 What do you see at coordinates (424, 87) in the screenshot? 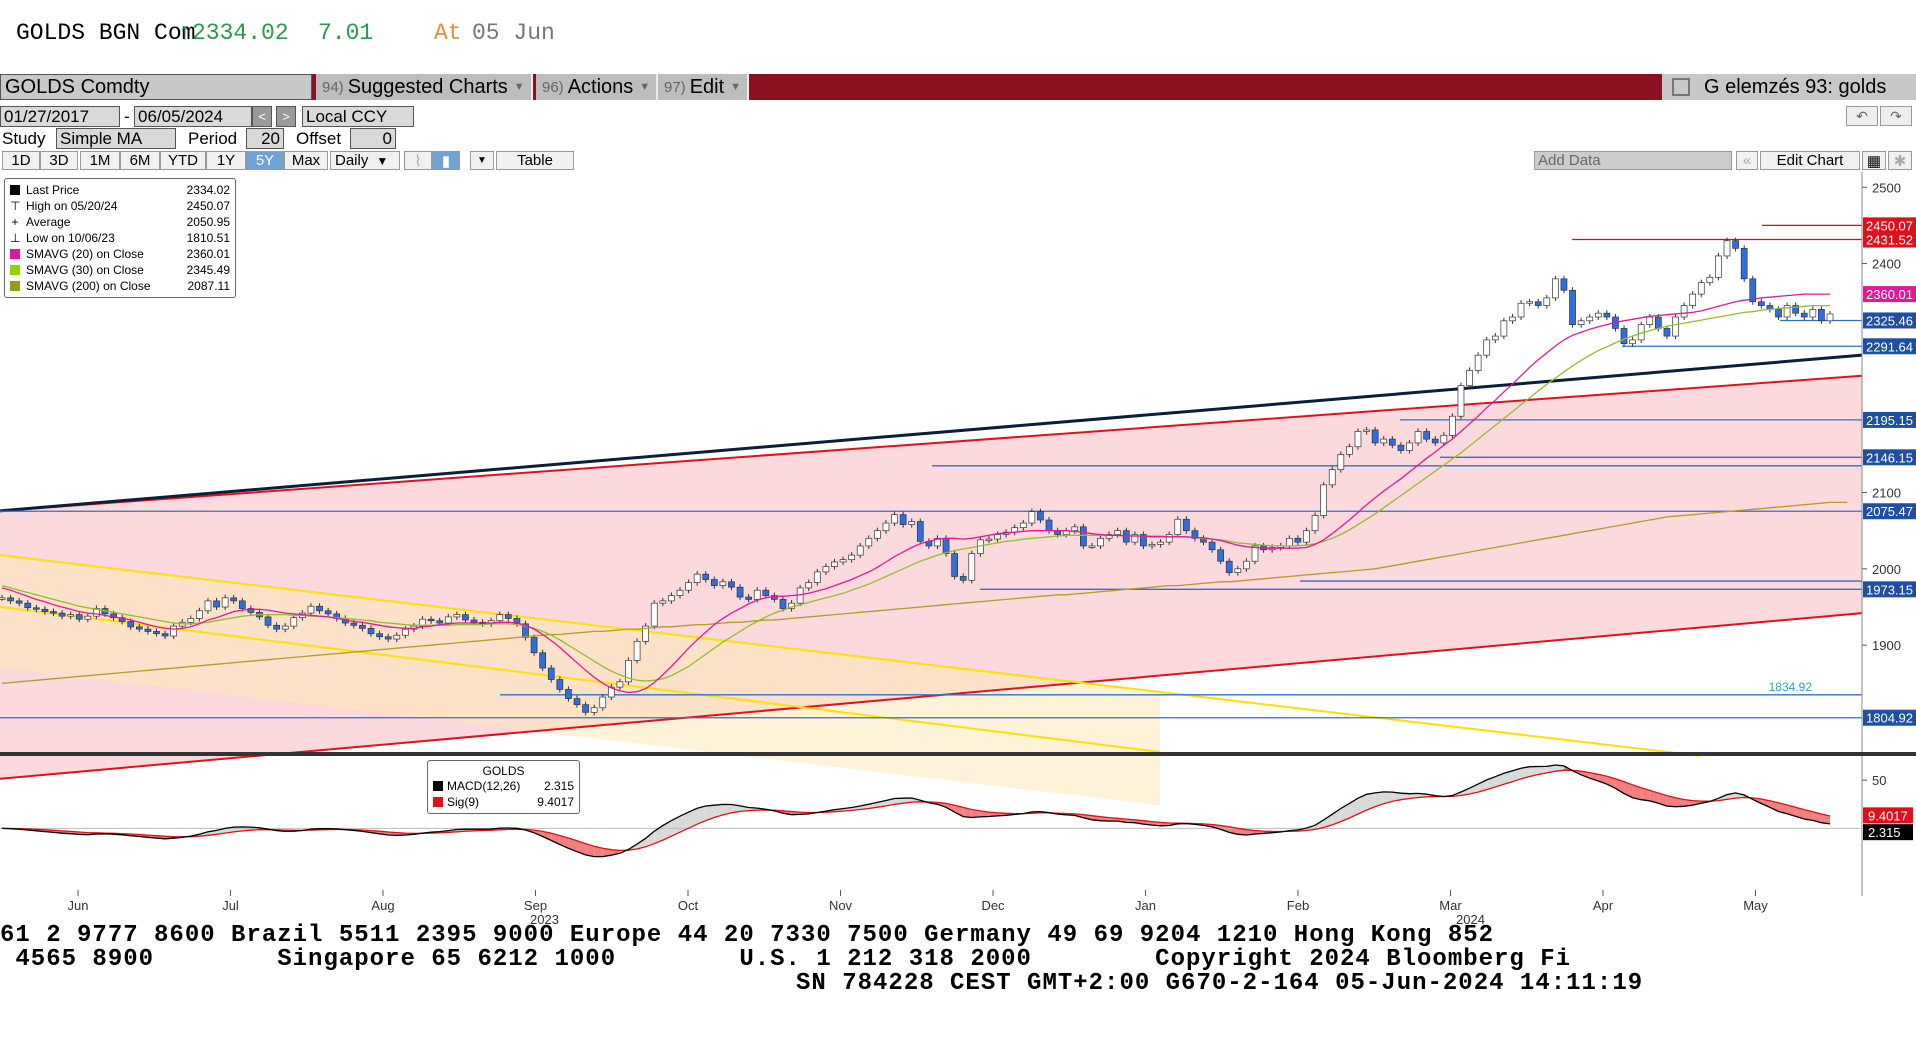
I see `suggested-charts-menu: 94) Suggested Charts ▼` at bounding box center [424, 87].